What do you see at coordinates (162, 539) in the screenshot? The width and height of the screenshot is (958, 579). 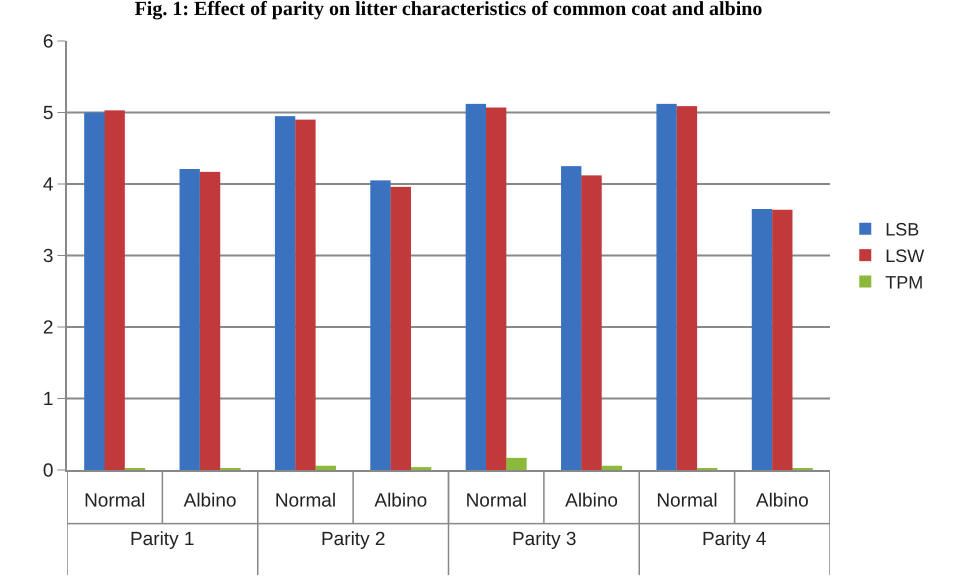 I see `text: Parity 1` at bounding box center [162, 539].